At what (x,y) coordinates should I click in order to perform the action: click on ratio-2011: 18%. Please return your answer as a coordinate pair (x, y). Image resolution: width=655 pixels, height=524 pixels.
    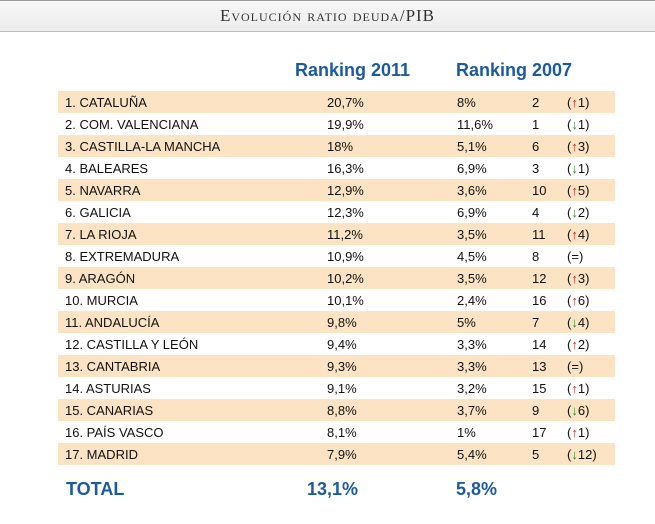
    Looking at the image, I should click on (340, 146).